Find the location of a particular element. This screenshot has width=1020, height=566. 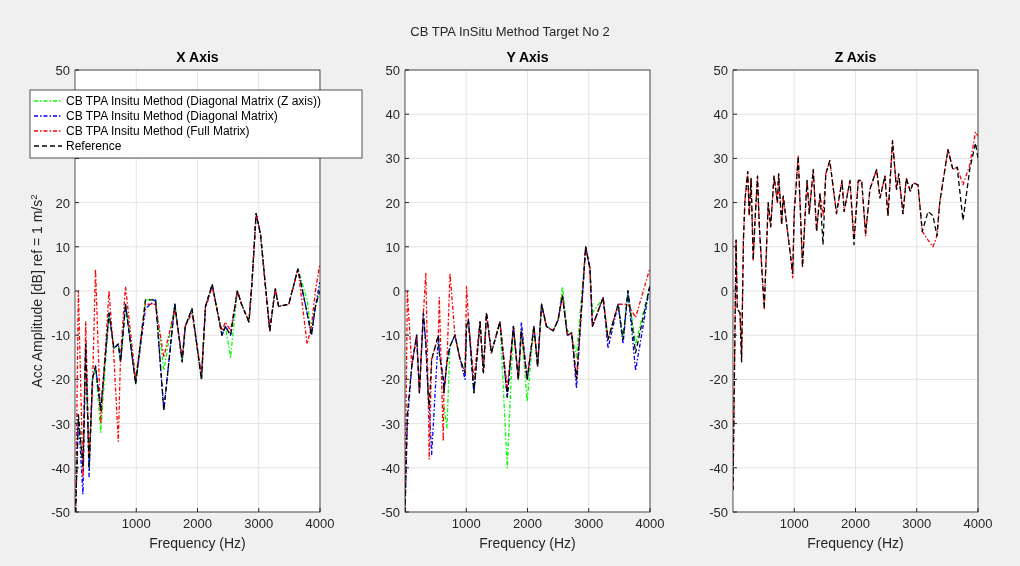

text: CB TPA InSitu Method Target No 2 is located at coordinates (510, 31).